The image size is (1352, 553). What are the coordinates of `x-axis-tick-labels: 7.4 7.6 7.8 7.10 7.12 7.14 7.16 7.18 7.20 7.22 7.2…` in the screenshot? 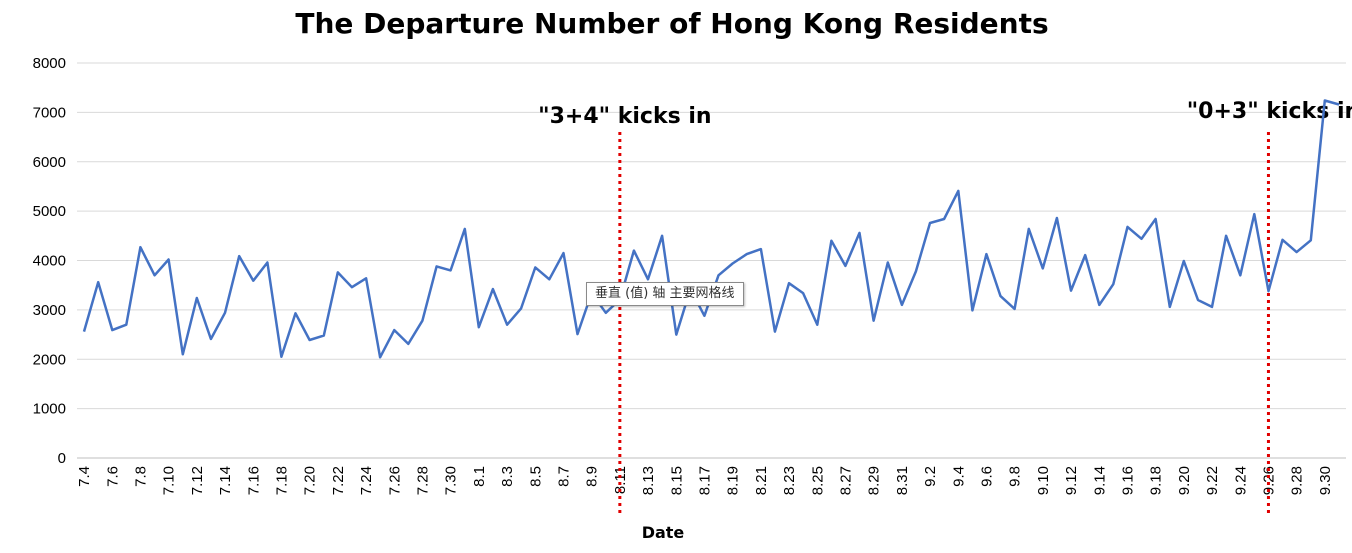 It's located at (705, 480).